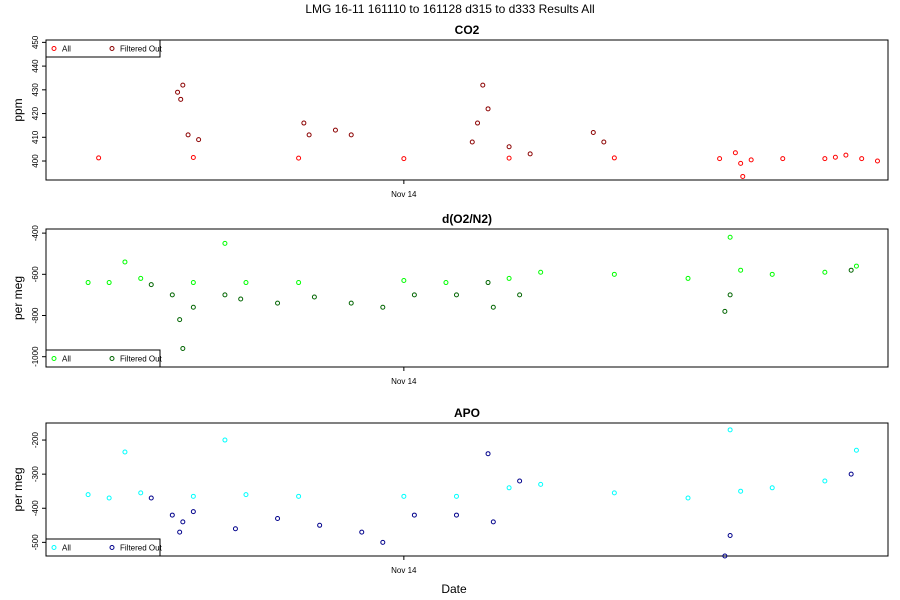 This screenshot has width=900, height=600. I want to click on y-tick-label: 430, so click(35, 90).